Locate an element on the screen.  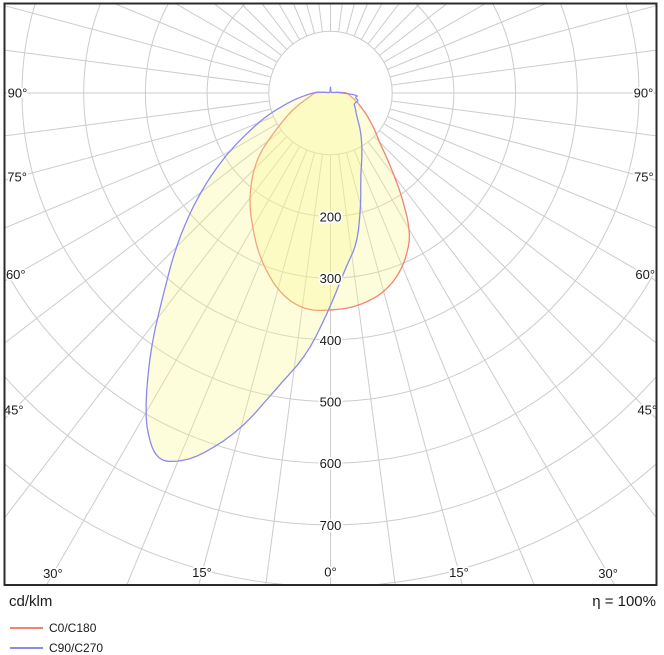
series-path-c0-c180 is located at coordinates (330, 199).